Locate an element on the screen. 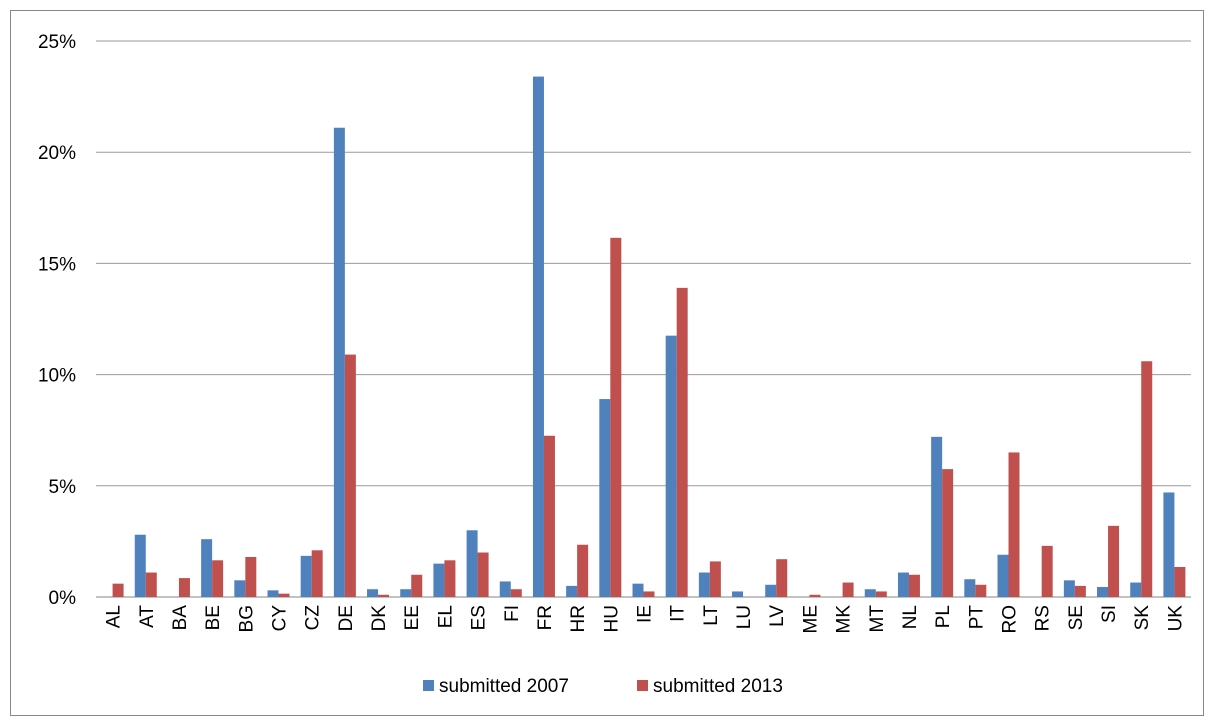  x-tick-label: IE is located at coordinates (645, 614).